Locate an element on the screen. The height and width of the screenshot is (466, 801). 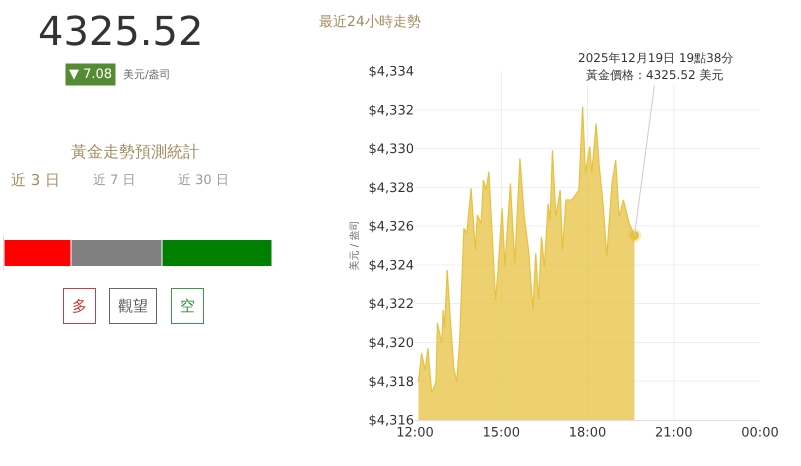
x-tick-label: 21:00 is located at coordinates (673, 433).